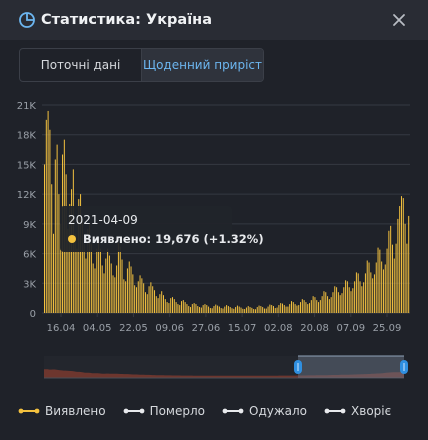 The width and height of the screenshot is (428, 440). I want to click on tooltip-row: Виявлено: 19,676 (+1.32%), so click(166, 239).